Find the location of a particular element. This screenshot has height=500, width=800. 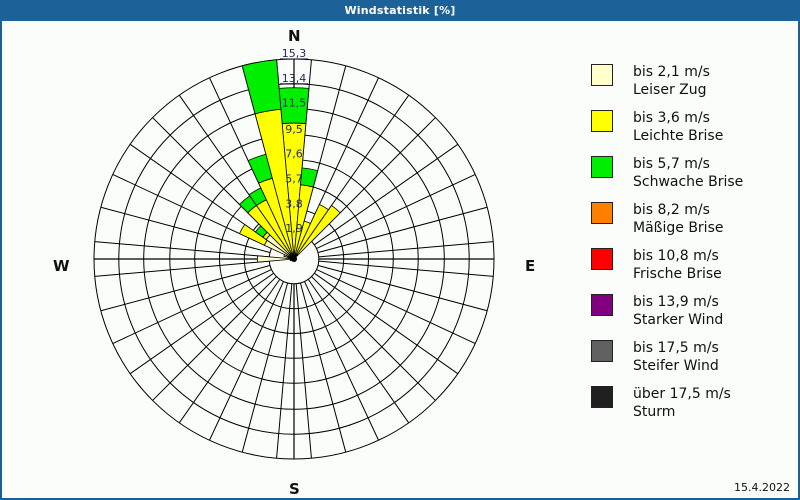

ring-label: 5,7 is located at coordinates (294, 178).